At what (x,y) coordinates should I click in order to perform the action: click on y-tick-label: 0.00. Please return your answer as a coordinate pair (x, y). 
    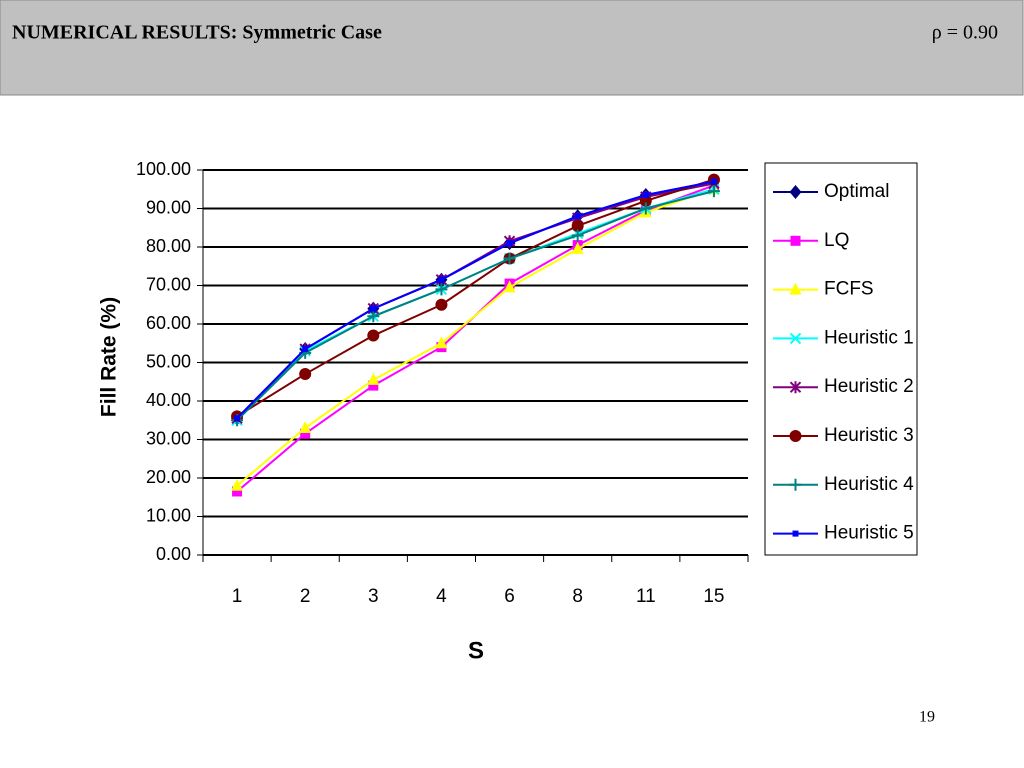
    Looking at the image, I should click on (173, 554).